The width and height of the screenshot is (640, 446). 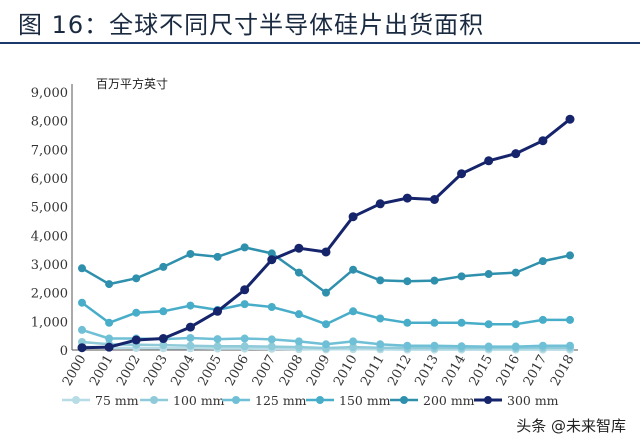 I want to click on watermark: 头条 @未来智库, so click(x=571, y=426).